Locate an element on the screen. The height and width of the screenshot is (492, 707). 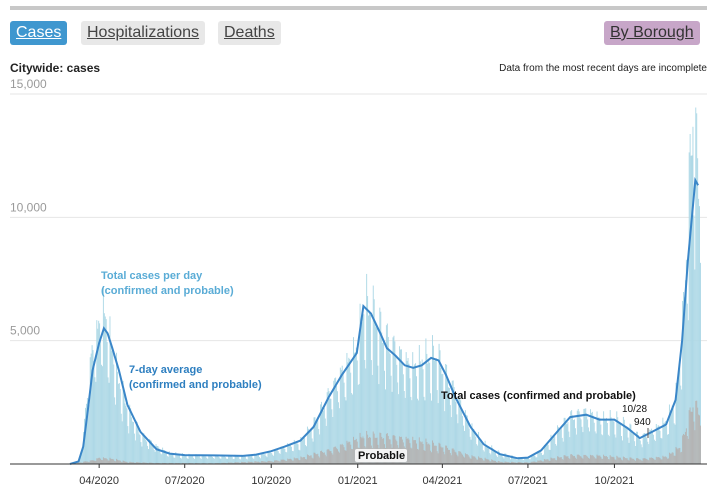
tab-deaths: Deaths is located at coordinates (249, 33).